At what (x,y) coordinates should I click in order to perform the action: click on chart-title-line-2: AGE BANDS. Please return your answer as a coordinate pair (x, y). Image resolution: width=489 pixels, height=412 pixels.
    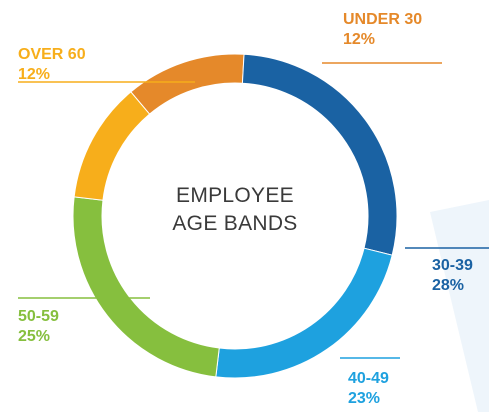
    Looking at the image, I should click on (235, 223).